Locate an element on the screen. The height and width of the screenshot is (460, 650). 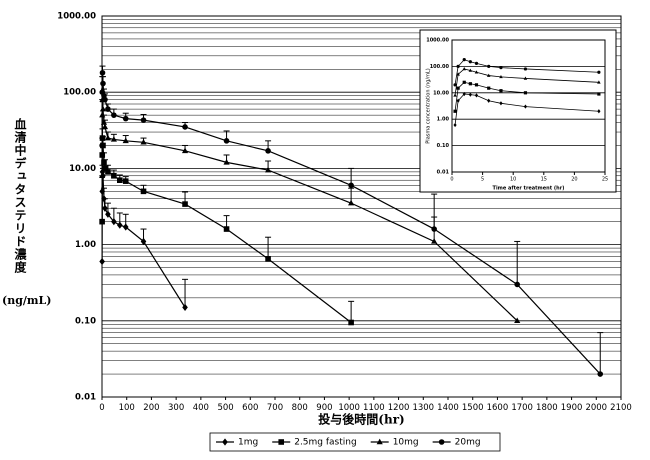
legend-box is located at coordinates (355, 442).